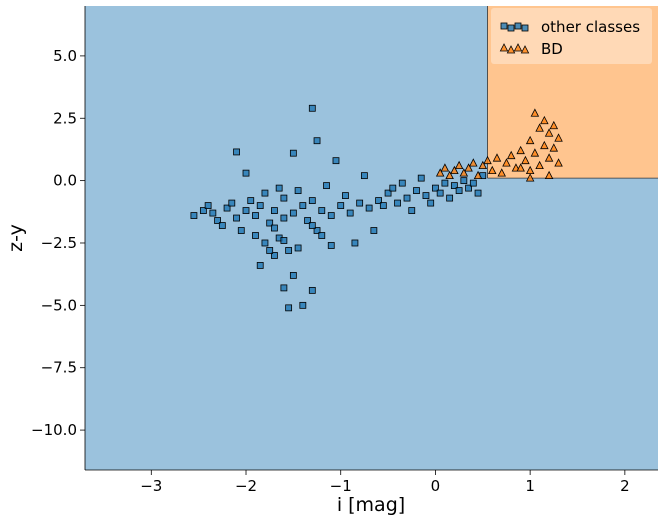 This screenshot has width=664, height=521. Describe the element at coordinates (371, 505) in the screenshot. I see `x-axis-label: i [mag]` at that location.